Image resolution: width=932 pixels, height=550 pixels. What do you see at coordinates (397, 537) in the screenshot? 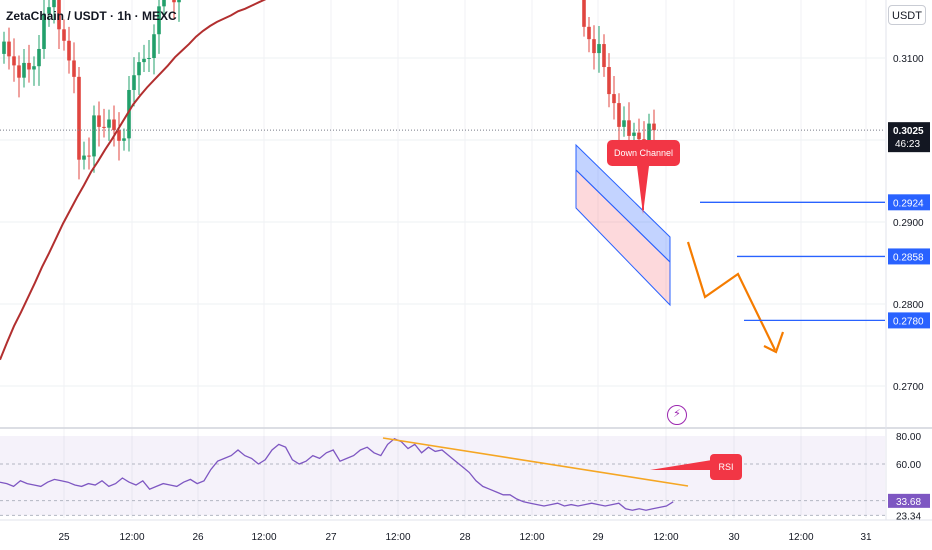
I see `time-label-5: 12:00` at bounding box center [397, 537].